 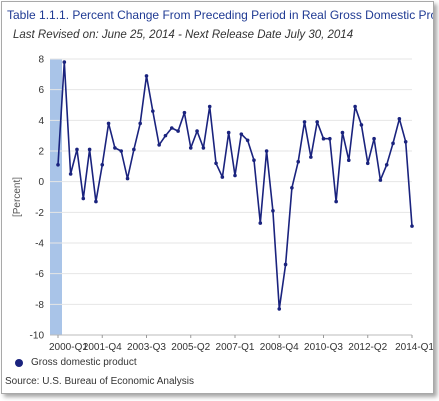 I want to click on chart-source: Source: U.S. Bureau of Economic Analysis, so click(x=99, y=381).